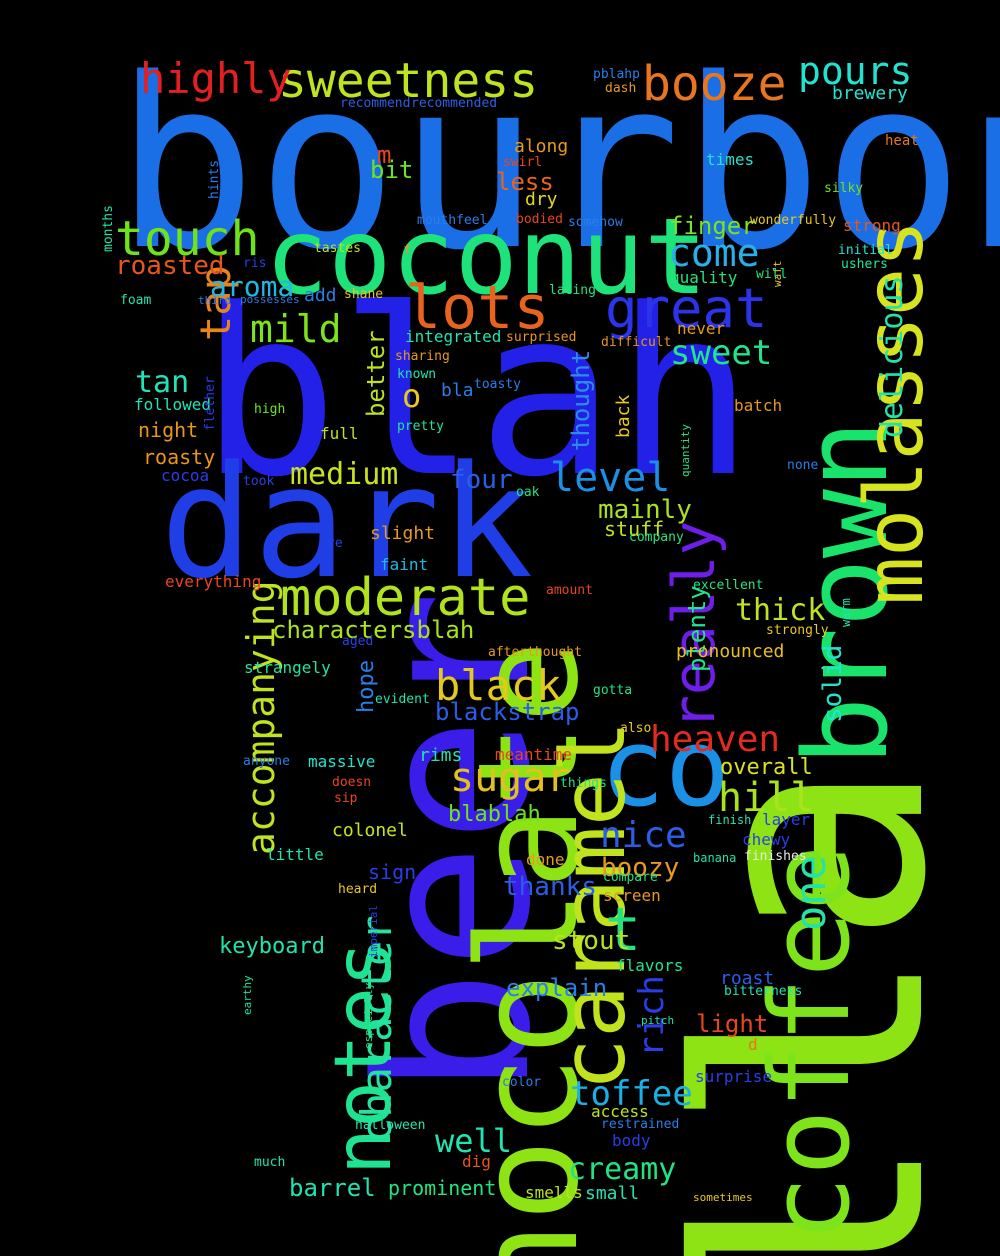 The height and width of the screenshot is (1256, 1000). I want to click on word-strong: strong, so click(872, 225).